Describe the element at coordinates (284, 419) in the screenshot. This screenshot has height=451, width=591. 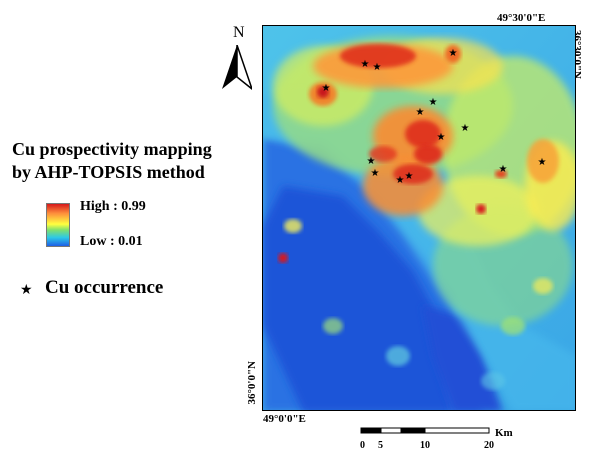
I see `coord-bottom-left: 49°0'0"E` at that location.